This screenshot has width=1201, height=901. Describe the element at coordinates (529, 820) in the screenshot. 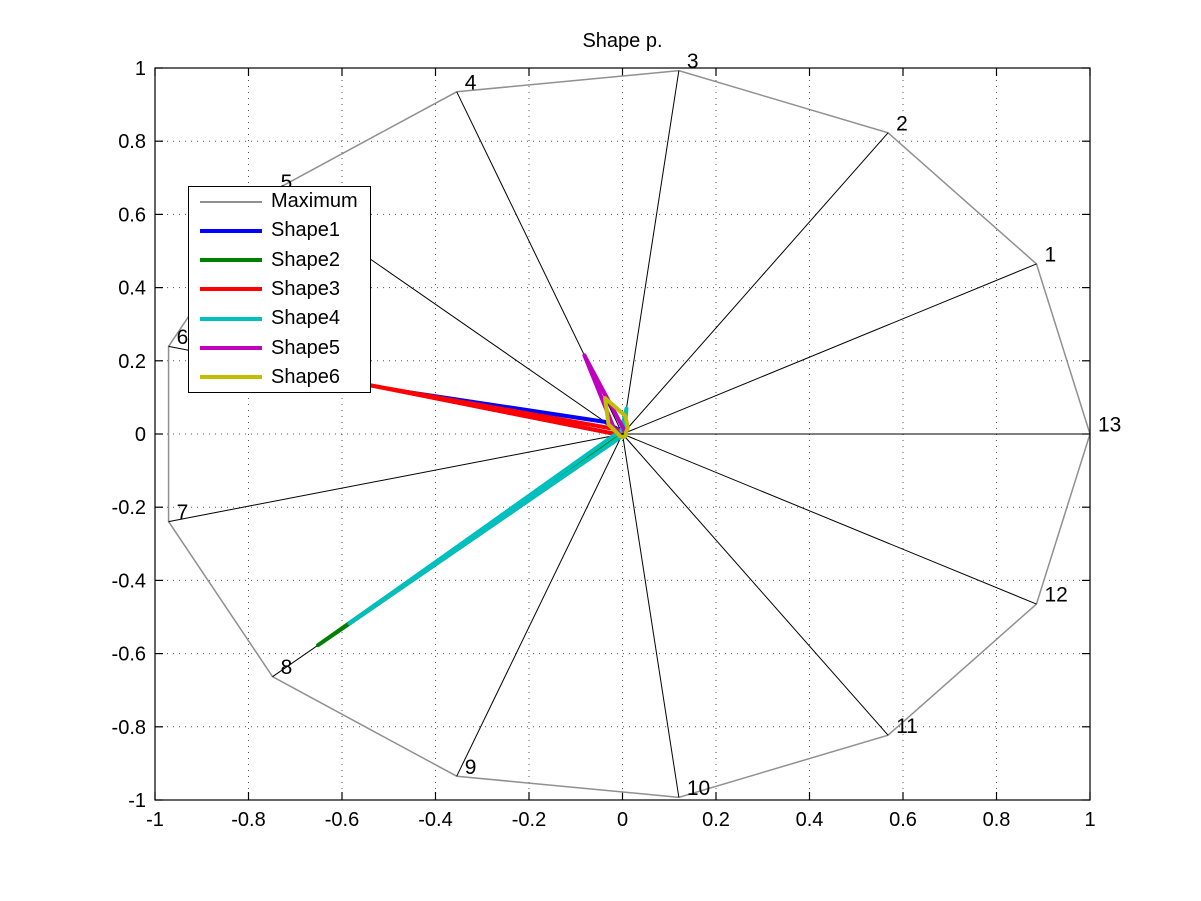

I see `x-tick-label: -0.2` at that location.